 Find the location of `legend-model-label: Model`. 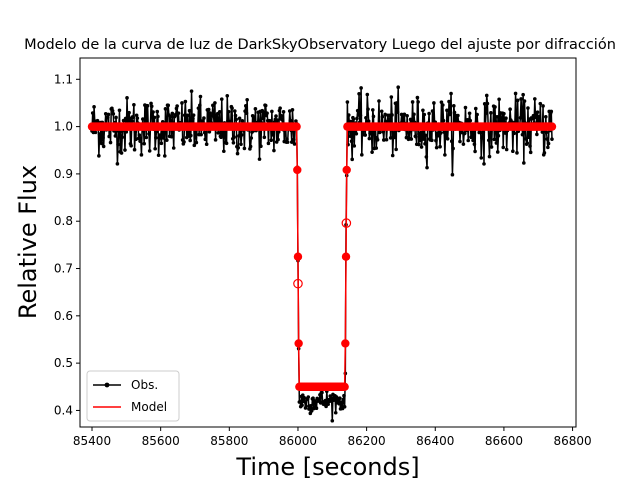

legend-model-label: Model is located at coordinates (149, 407).